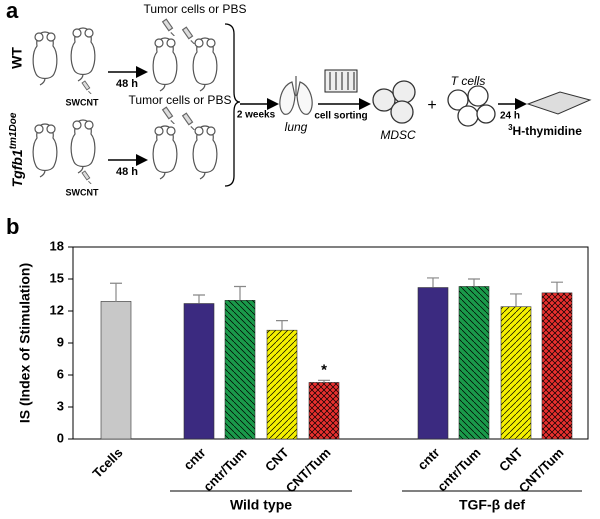 This screenshot has width=600, height=519. What do you see at coordinates (17, 58) in the screenshot?
I see `wt-label: WT` at bounding box center [17, 58].